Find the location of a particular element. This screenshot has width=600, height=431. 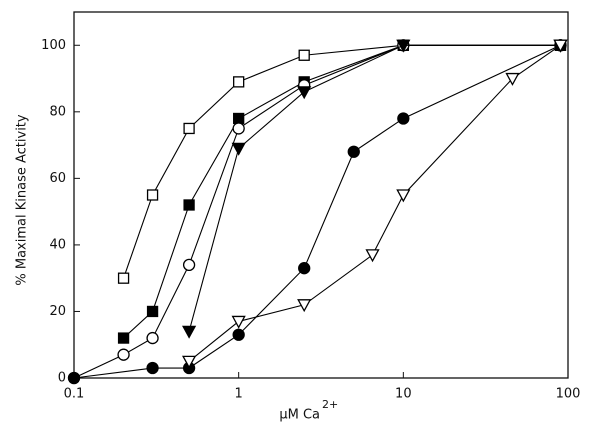

x-tick-label: 100 is located at coordinates (568, 394).